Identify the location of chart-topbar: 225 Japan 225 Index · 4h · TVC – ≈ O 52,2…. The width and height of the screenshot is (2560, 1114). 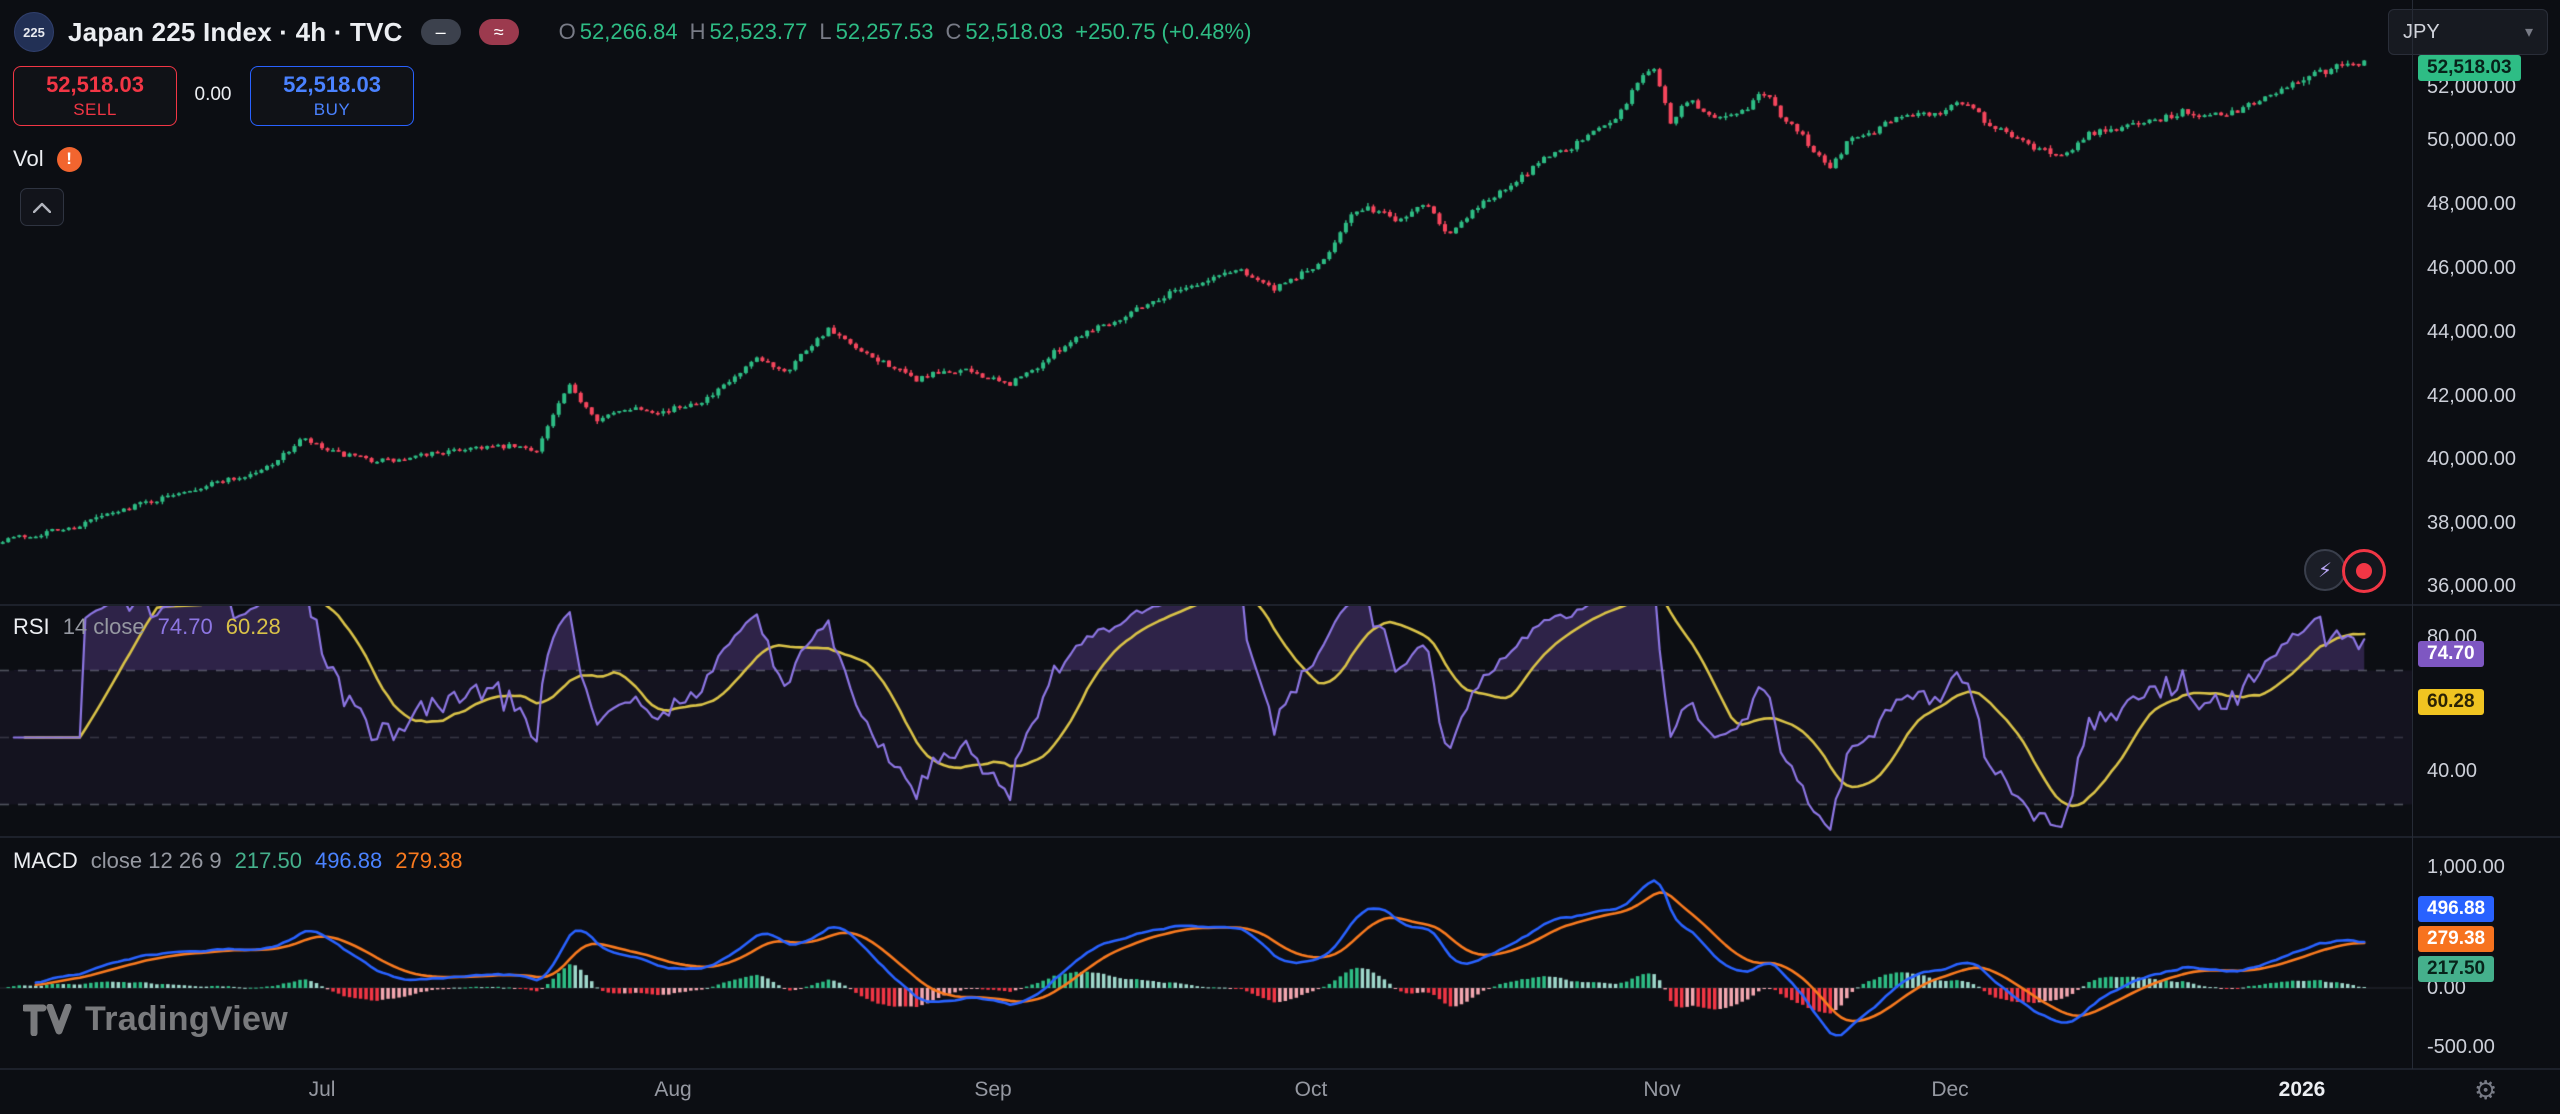
(1280, 32).